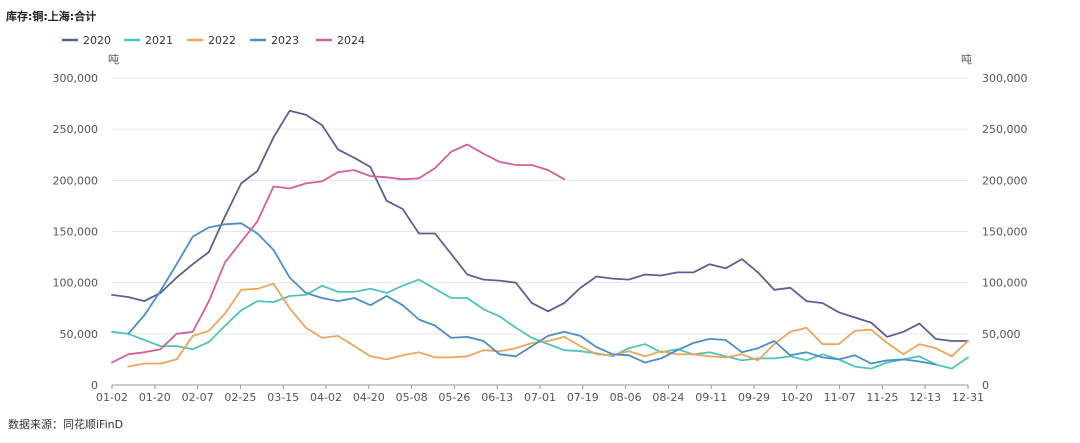 The height and width of the screenshot is (443, 1080). Describe the element at coordinates (76, 129) in the screenshot. I see `y-tick-label-left: 250,000` at that location.